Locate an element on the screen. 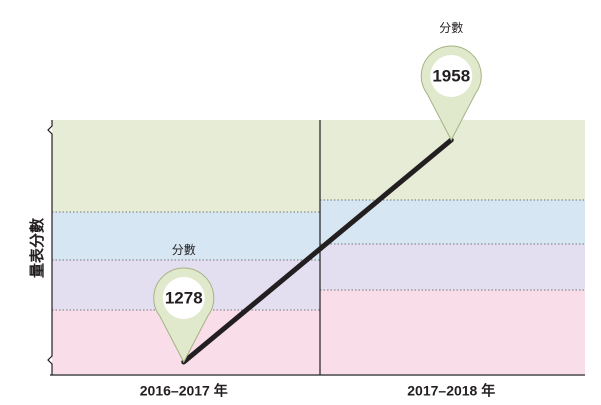 The width and height of the screenshot is (601, 405). y-axis-label: 量表分數 is located at coordinates (37, 248).